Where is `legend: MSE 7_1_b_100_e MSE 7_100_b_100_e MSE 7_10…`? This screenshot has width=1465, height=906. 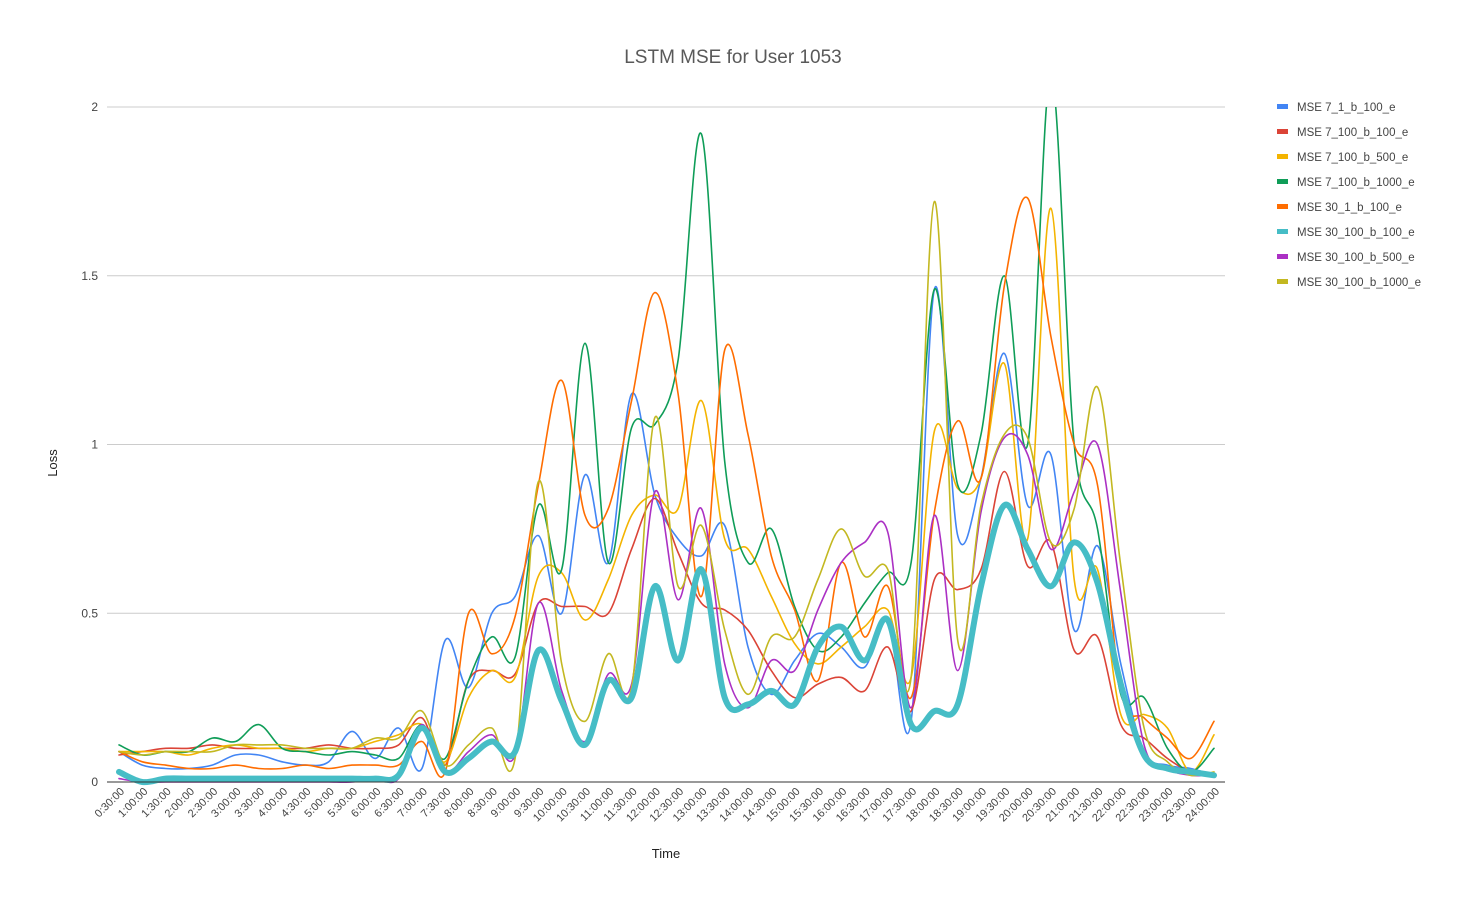 legend: MSE 7_1_b_100_e MSE 7_100_b_100_e MSE 7_10… is located at coordinates (1349, 195).